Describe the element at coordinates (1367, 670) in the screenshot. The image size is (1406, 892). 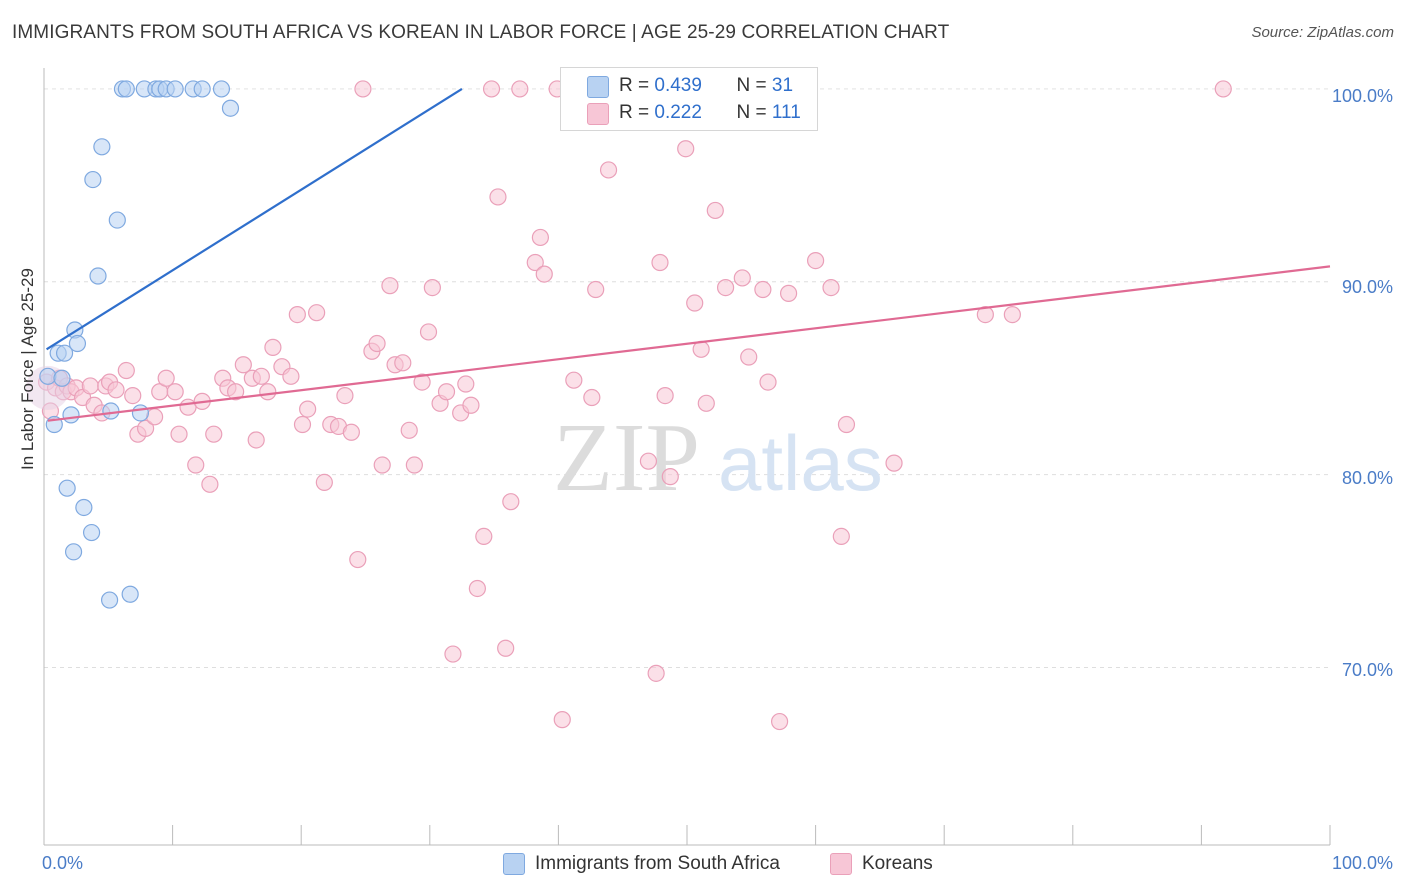
I see `y-tick-70: 70.0%` at that location.